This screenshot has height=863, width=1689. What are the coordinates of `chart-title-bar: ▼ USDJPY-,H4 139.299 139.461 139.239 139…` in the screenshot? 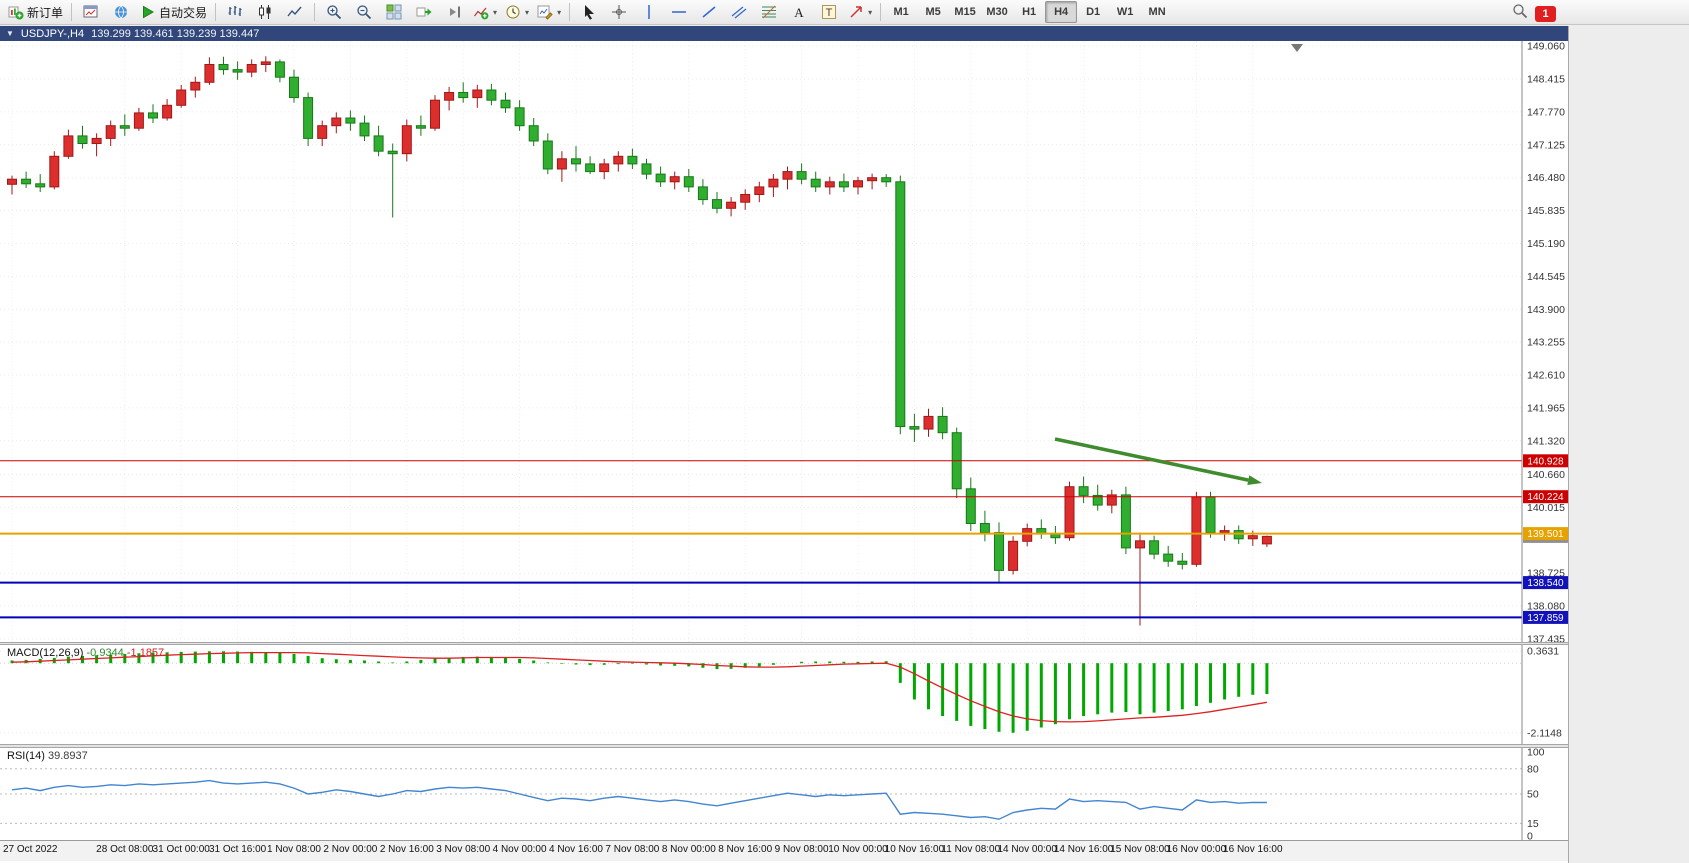 It's located at (784, 33).